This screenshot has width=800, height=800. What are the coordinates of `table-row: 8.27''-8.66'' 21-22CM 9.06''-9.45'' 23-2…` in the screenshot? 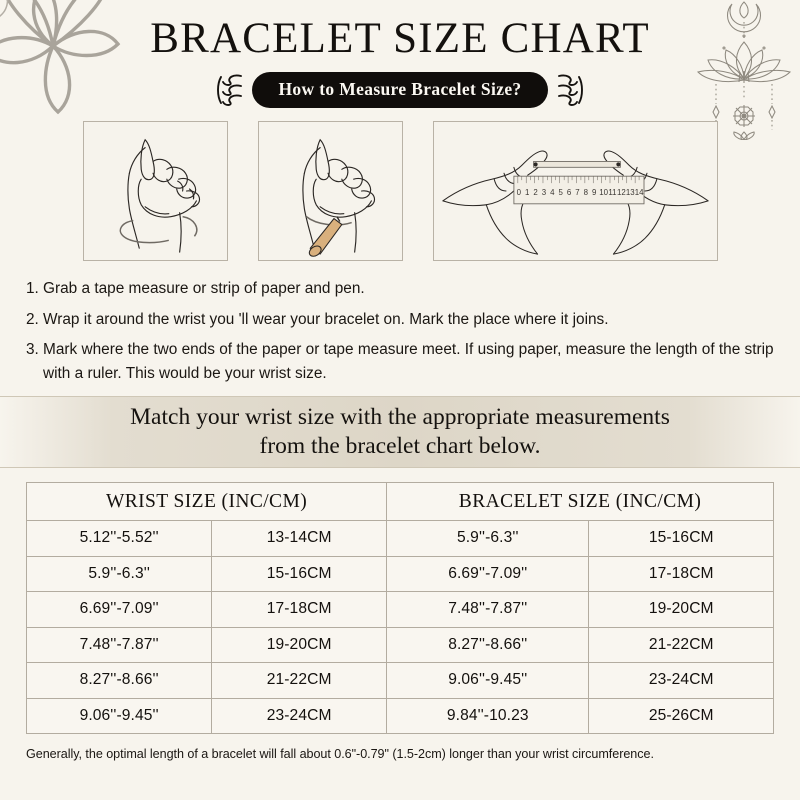 It's located at (399, 680).